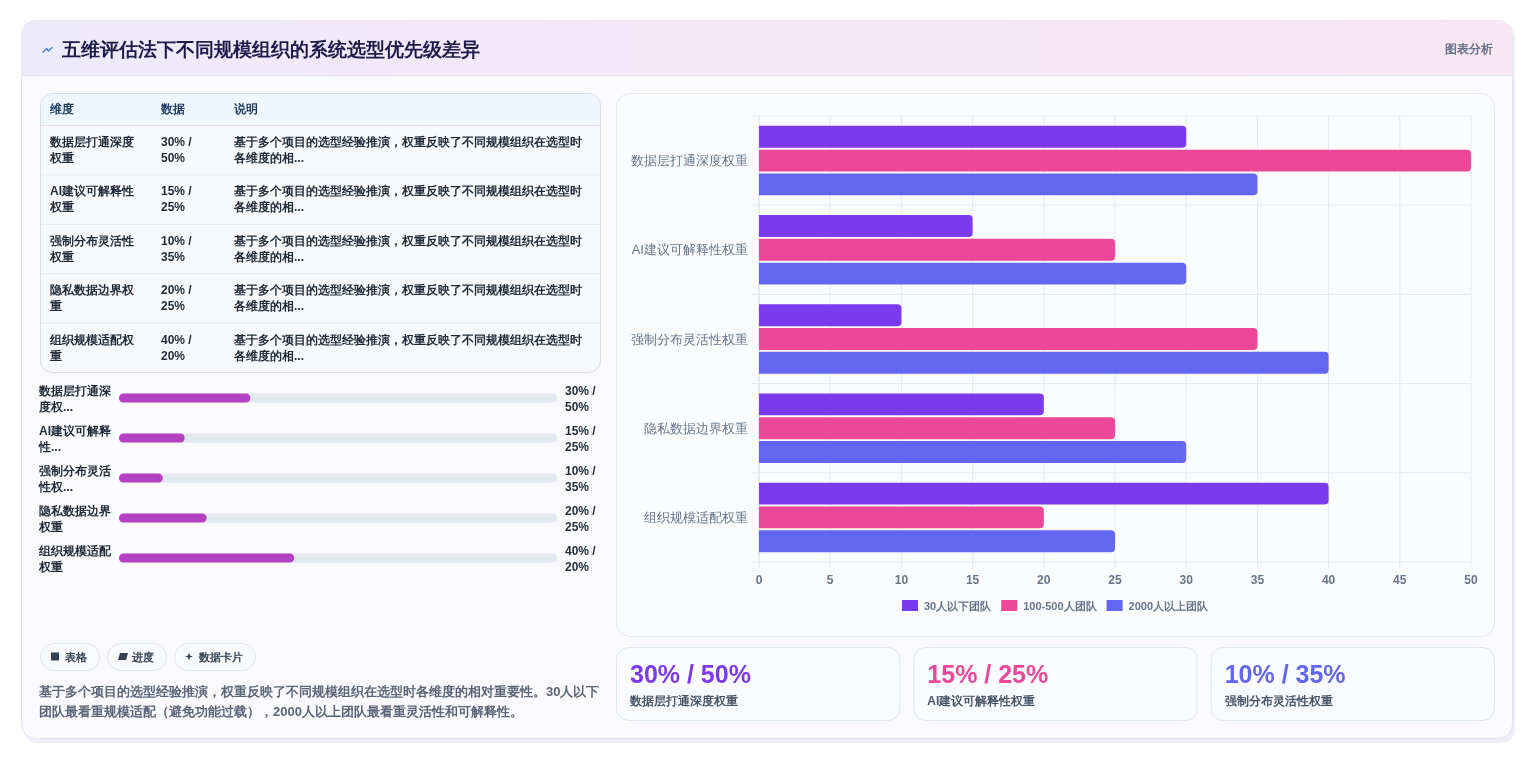 The width and height of the screenshot is (1534, 761). Describe the element at coordinates (972, 580) in the screenshot. I see `x-tick-label: 15` at that location.